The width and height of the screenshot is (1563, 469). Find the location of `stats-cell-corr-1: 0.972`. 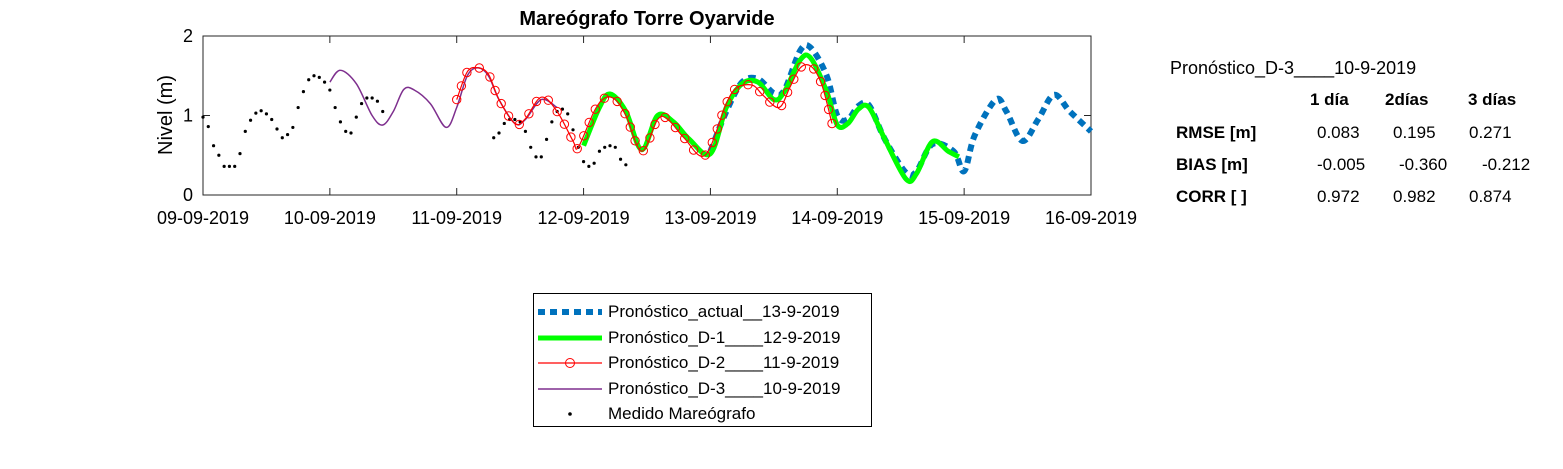

stats-cell-corr-1: 0.972 is located at coordinates (1338, 196).